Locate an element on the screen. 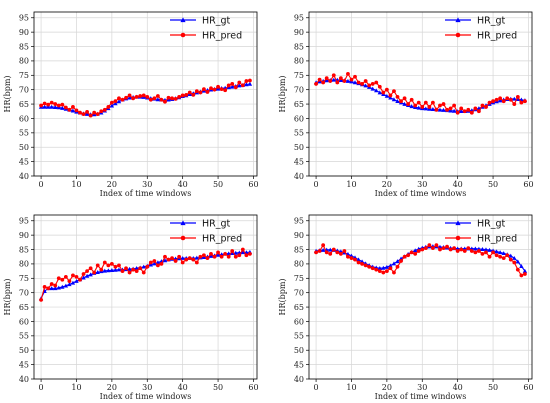  x-tick-label: 50 is located at coordinates (218, 184).